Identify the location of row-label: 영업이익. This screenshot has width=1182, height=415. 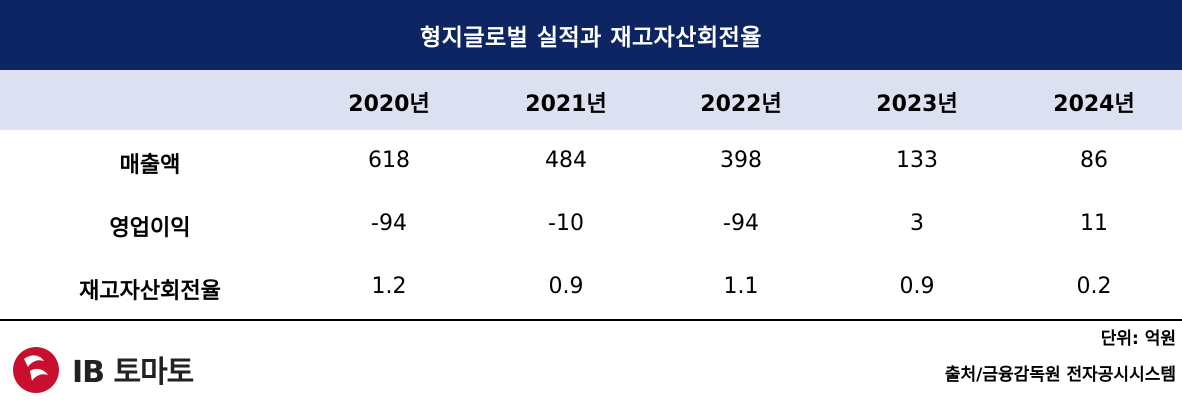
(150, 228).